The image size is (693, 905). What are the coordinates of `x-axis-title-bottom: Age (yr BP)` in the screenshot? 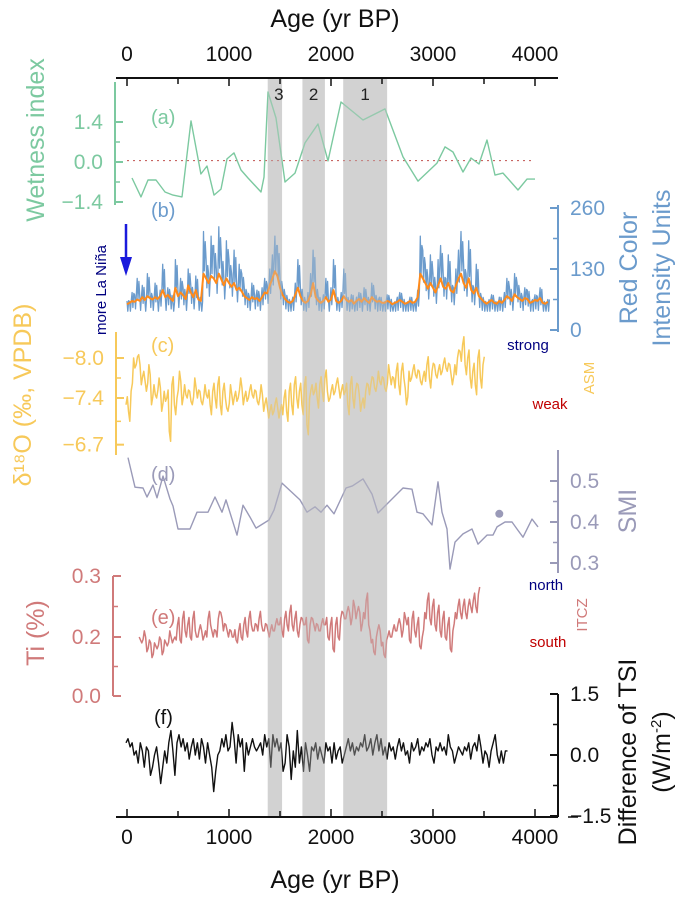 It's located at (334, 880).